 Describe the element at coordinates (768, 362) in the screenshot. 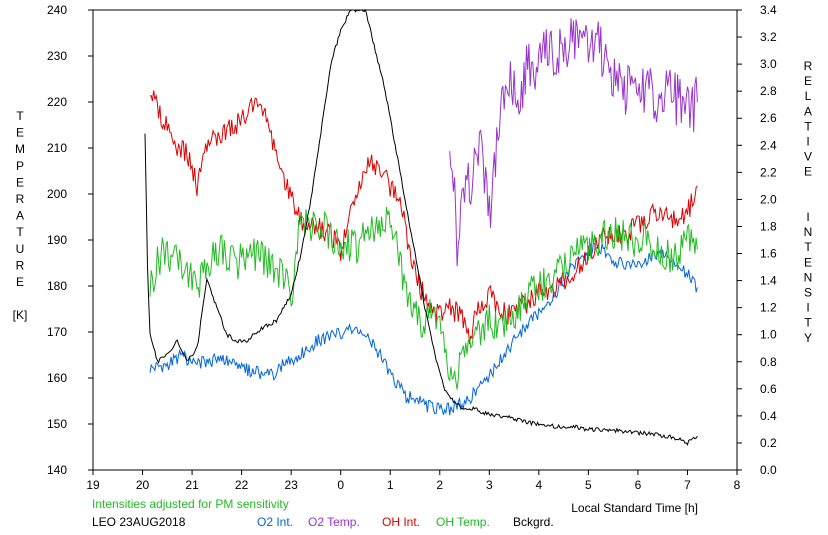

I see `right-tick-label: 0.8` at that location.